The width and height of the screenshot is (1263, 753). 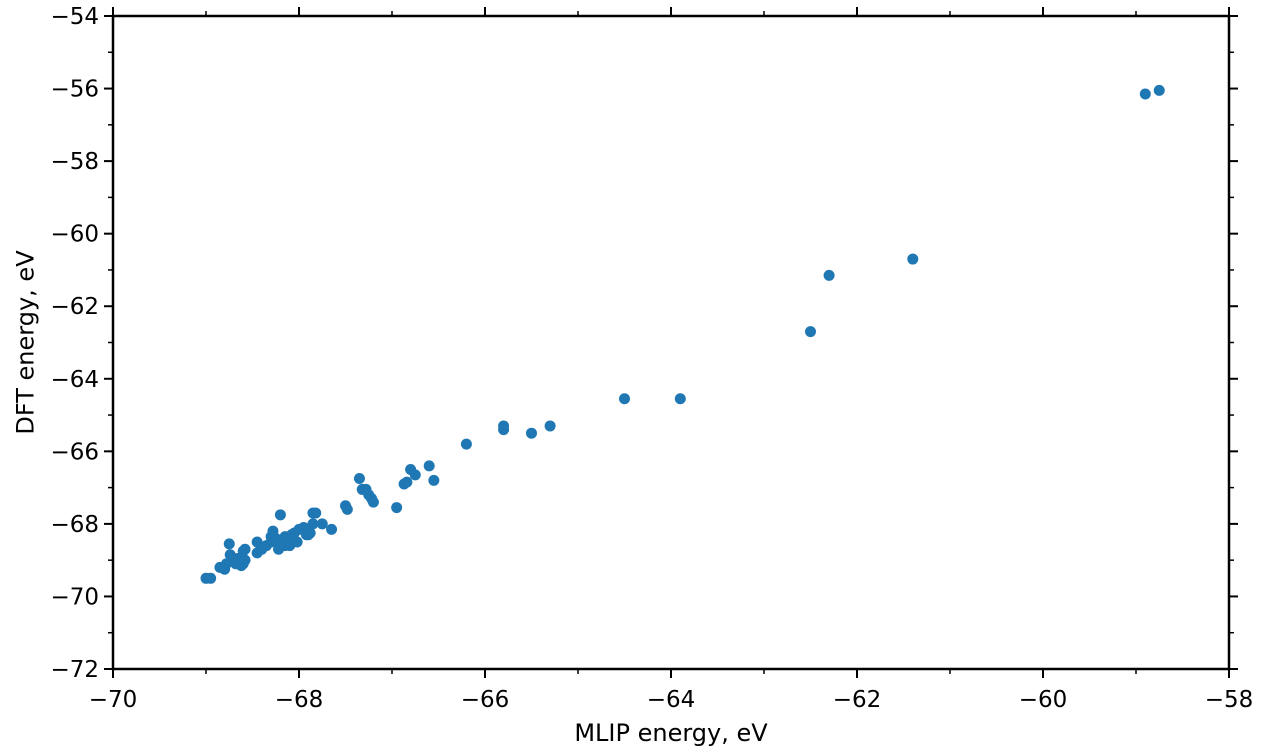 What do you see at coordinates (74, 670) in the screenshot?
I see `y-tick-label: −72` at bounding box center [74, 670].